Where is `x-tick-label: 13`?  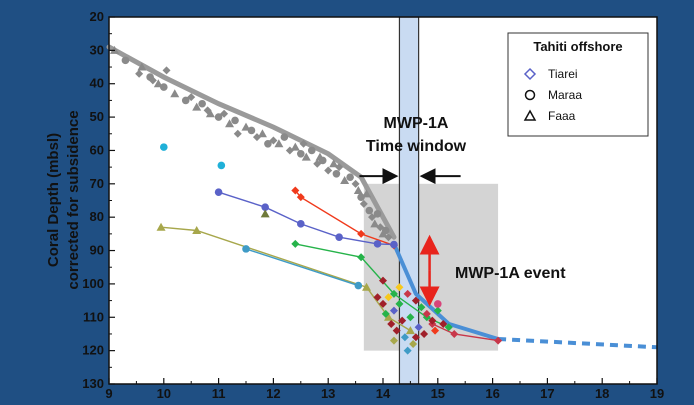 x-tick-label: 13 is located at coordinates (328, 393).